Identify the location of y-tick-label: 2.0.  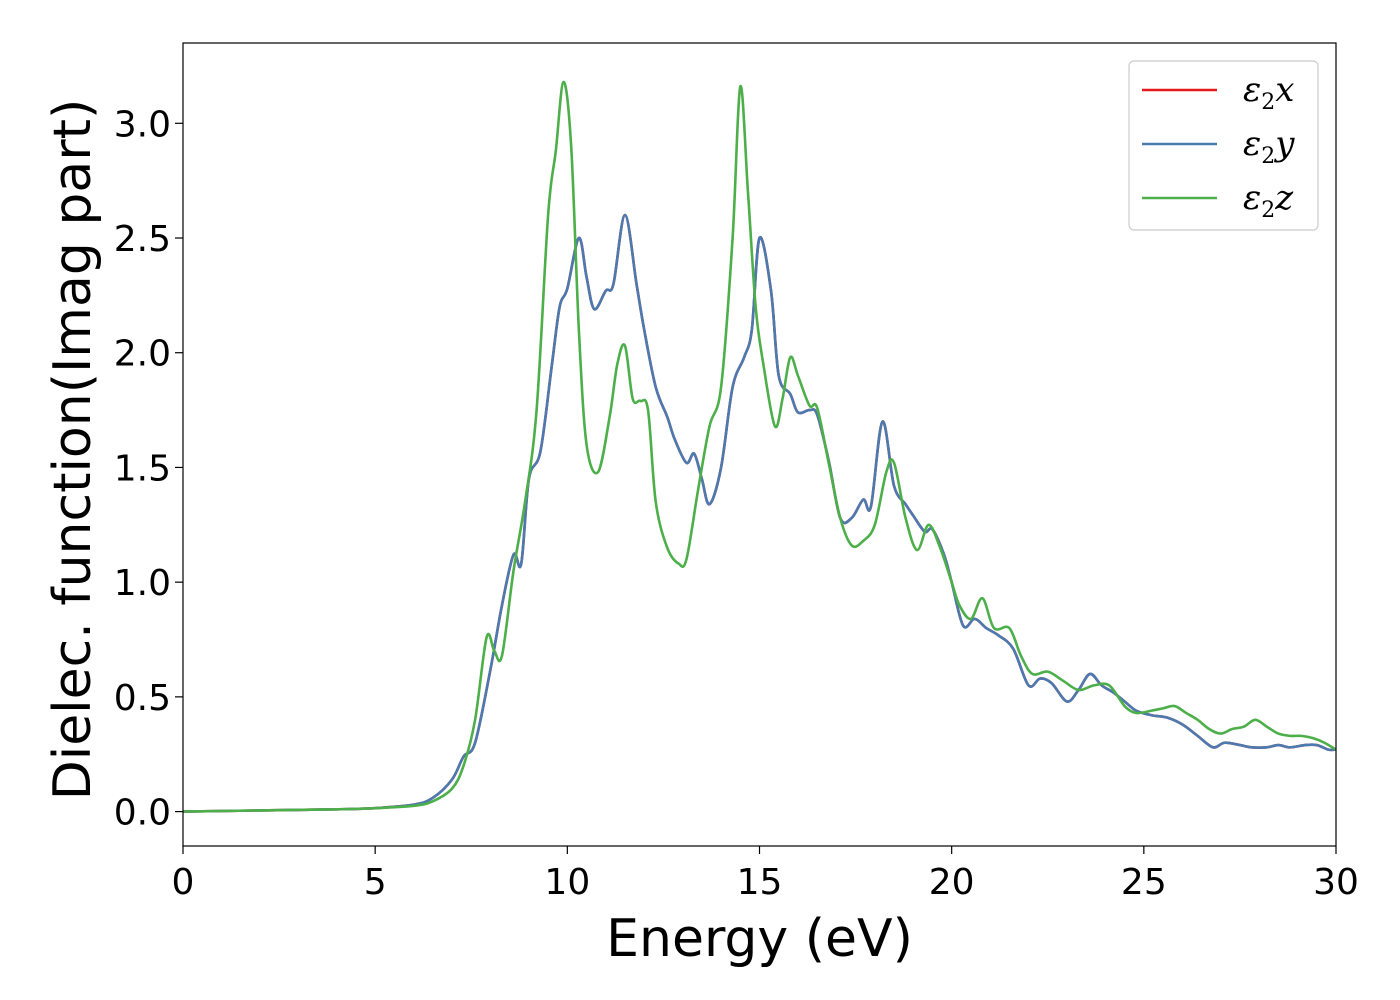
(142, 354).